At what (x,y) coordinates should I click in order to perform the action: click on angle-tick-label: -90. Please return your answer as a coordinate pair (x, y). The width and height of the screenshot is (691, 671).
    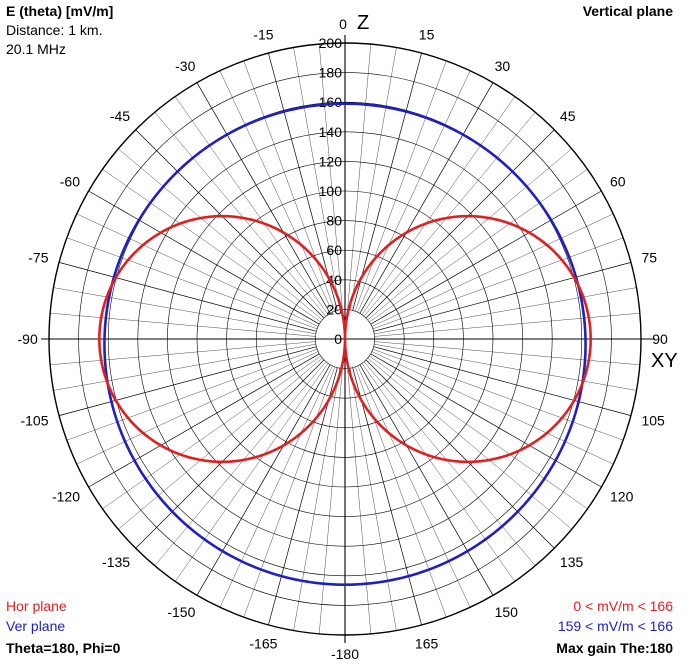
    Looking at the image, I should click on (28, 339).